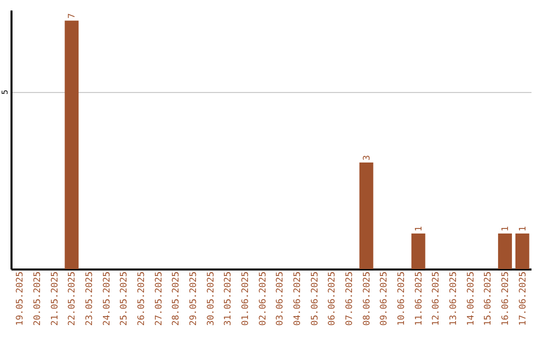  What do you see at coordinates (298, 299) in the screenshot?
I see `x-tick-label: 04.06.2025` at bounding box center [298, 299].